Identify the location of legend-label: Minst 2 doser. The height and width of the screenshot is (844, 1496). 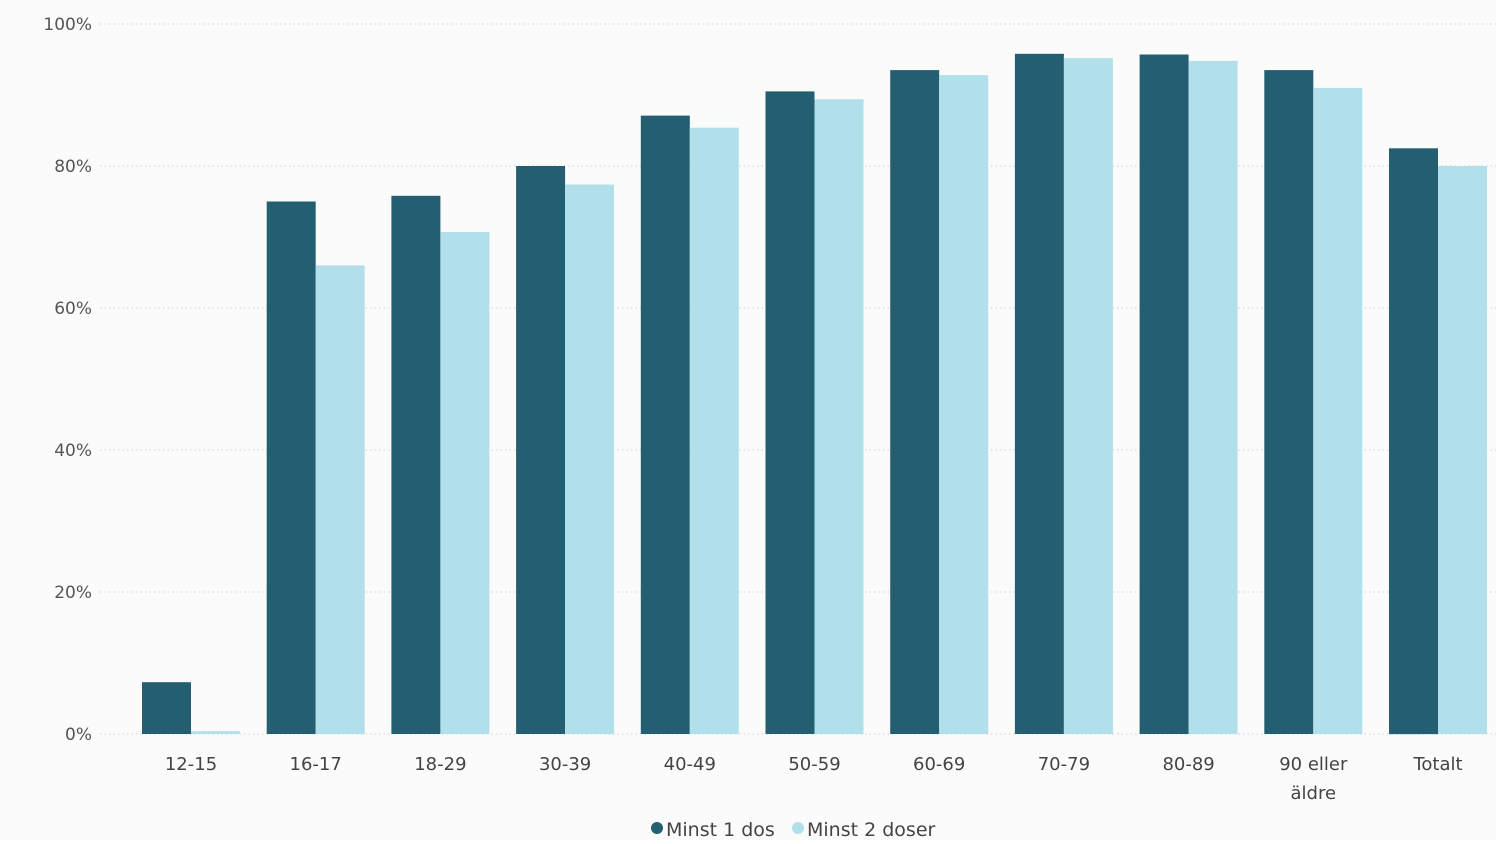
(871, 829).